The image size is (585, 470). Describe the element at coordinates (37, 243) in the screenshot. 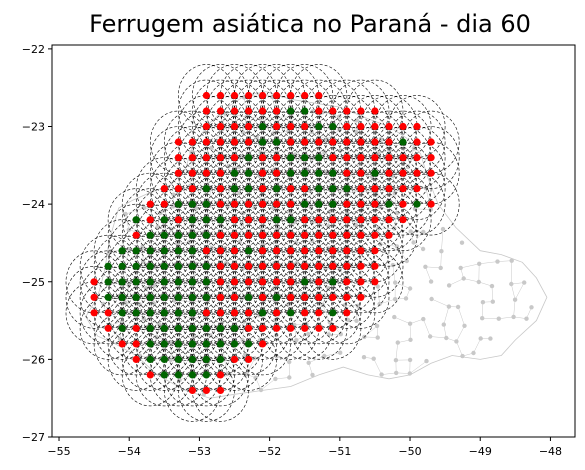

I see `y-axis: −22 −23 −24 −25 −26 −27` at that location.